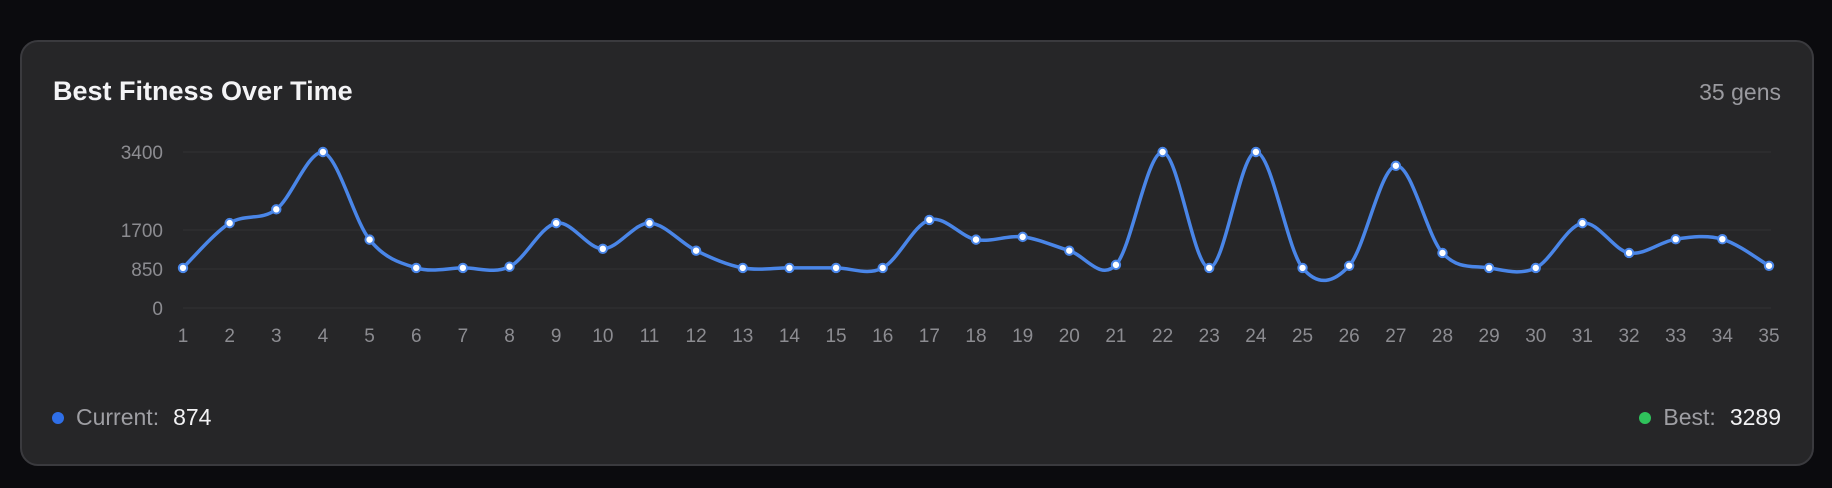  Describe the element at coordinates (323, 336) in the screenshot. I see `x-tick-label: 4` at that location.